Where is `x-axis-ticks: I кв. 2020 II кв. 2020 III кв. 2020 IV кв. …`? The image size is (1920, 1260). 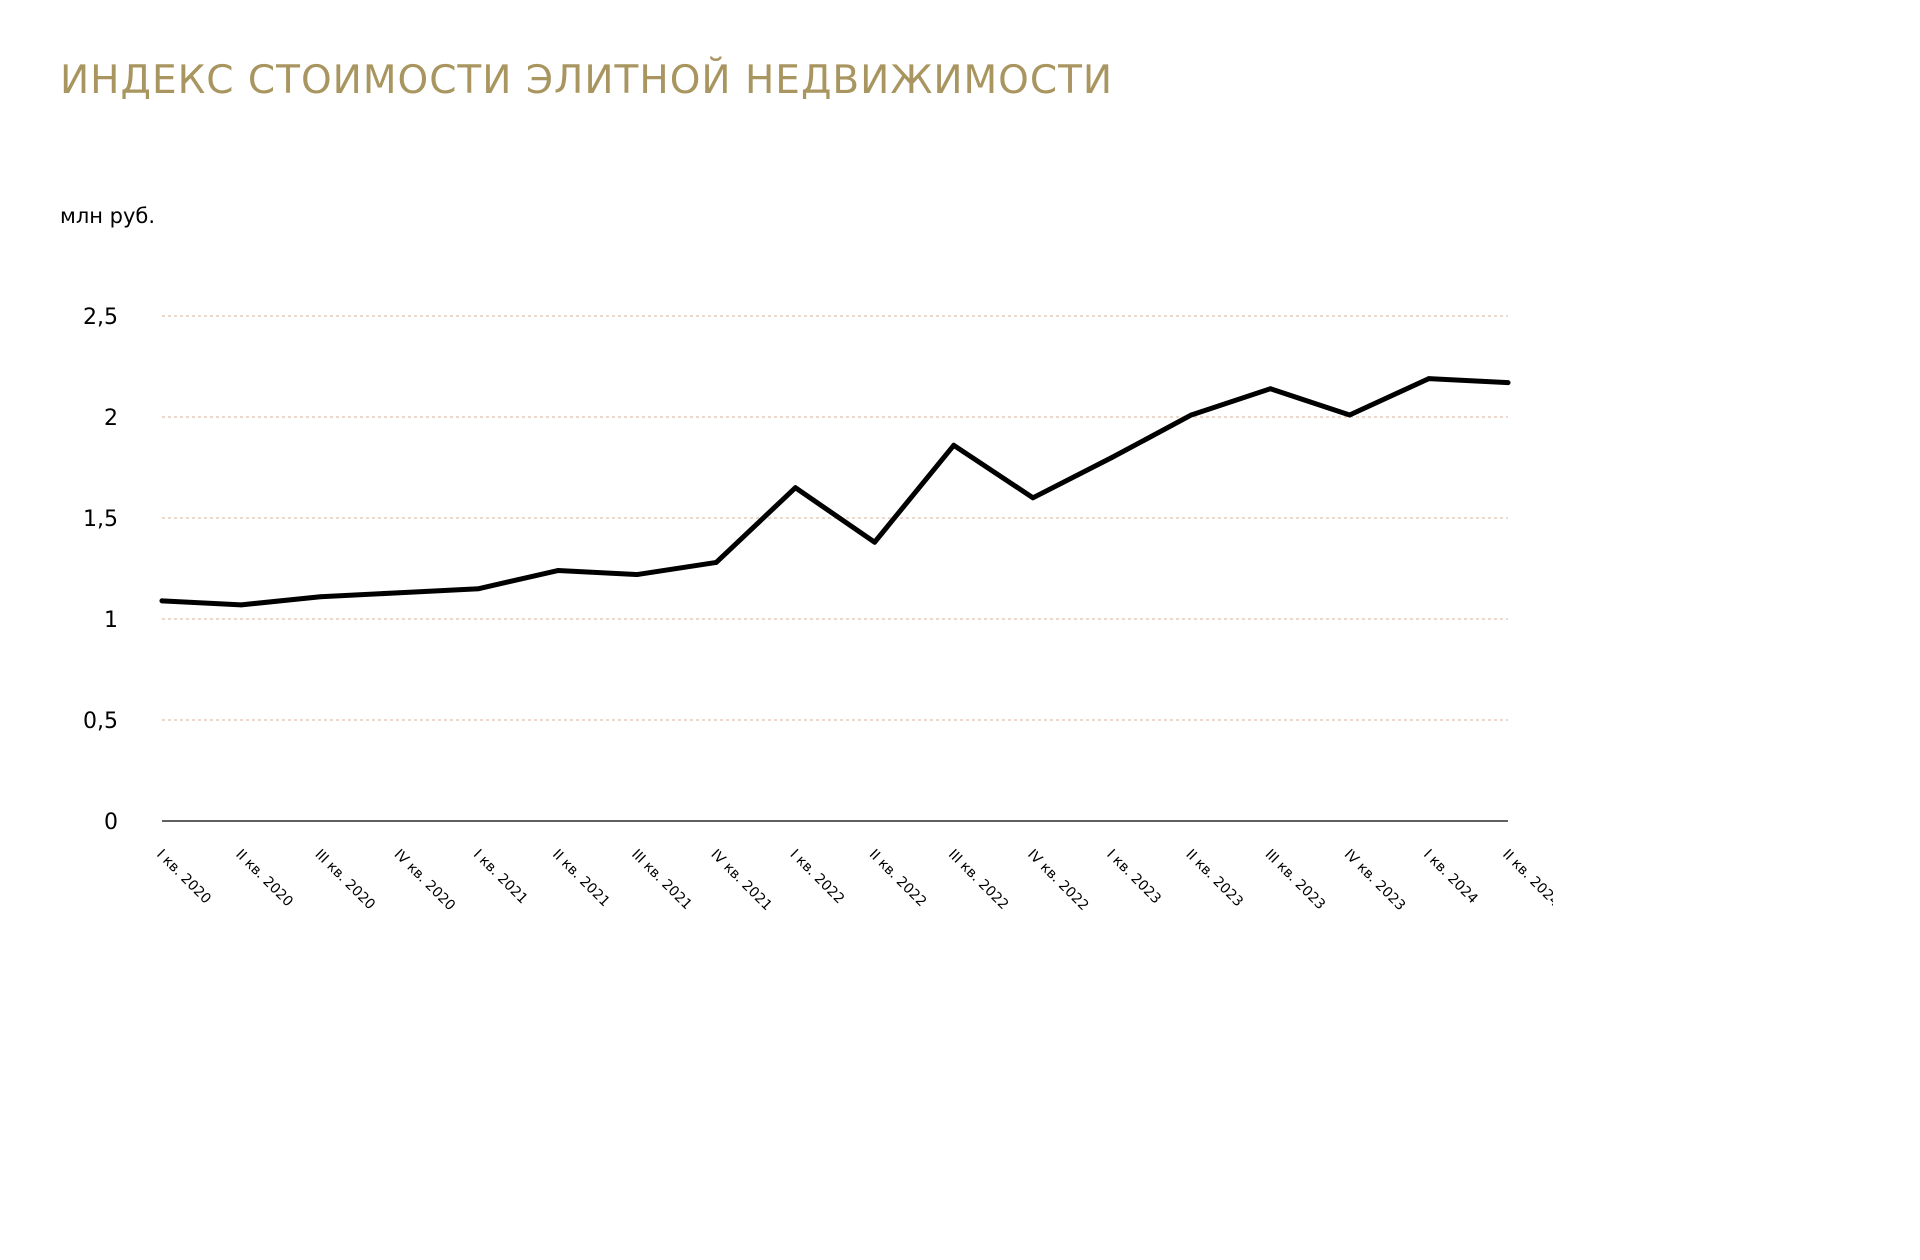 x-axis-ticks: I кв. 2020 II кв. 2020 III кв. 2020 IV кв. … is located at coordinates (853, 880).